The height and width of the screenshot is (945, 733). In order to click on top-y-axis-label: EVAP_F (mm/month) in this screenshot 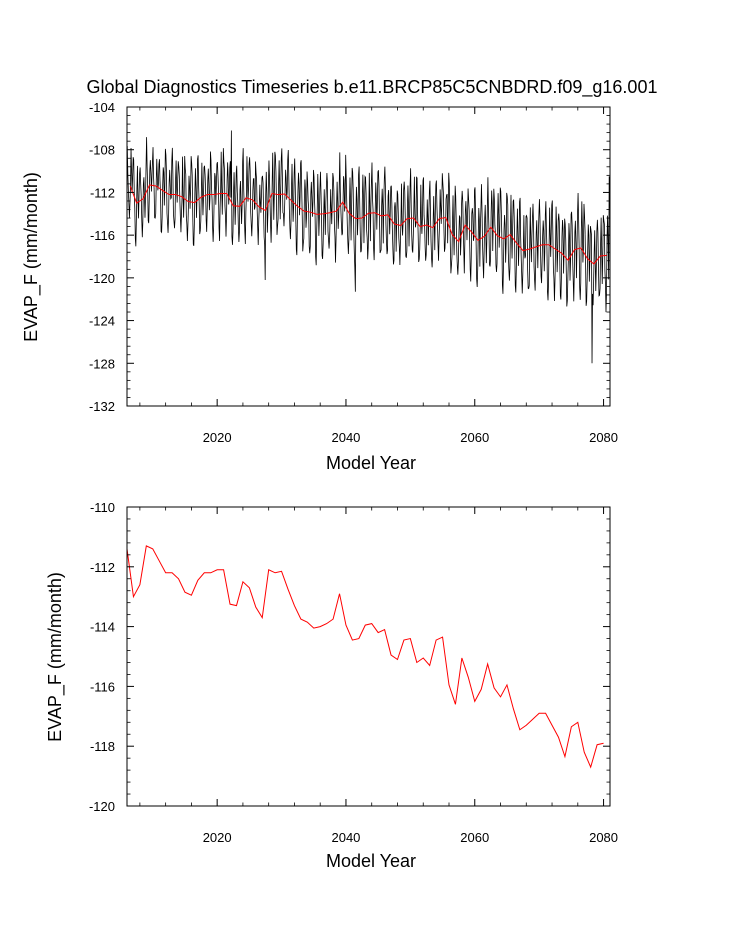, I will do `click(31, 257)`.